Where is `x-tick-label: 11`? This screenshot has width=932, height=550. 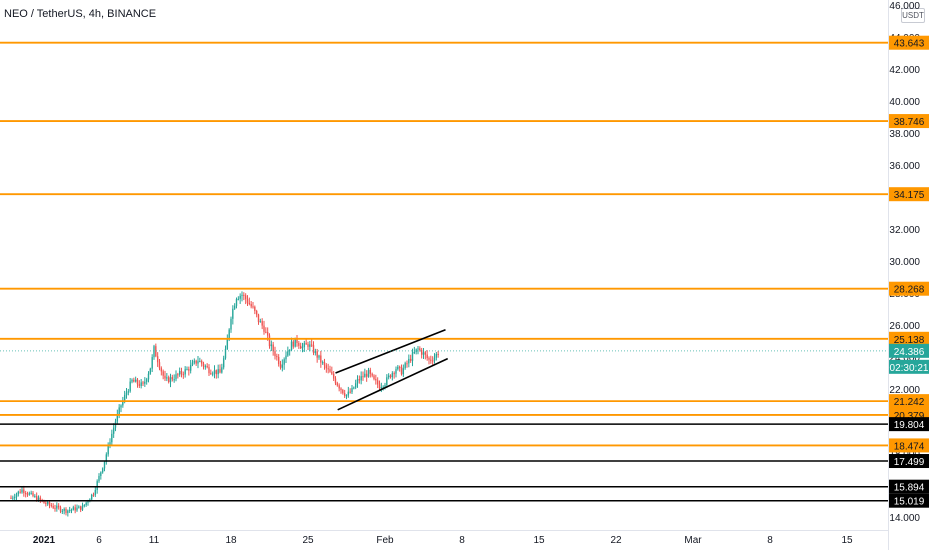 x-tick-label: 11 is located at coordinates (154, 540).